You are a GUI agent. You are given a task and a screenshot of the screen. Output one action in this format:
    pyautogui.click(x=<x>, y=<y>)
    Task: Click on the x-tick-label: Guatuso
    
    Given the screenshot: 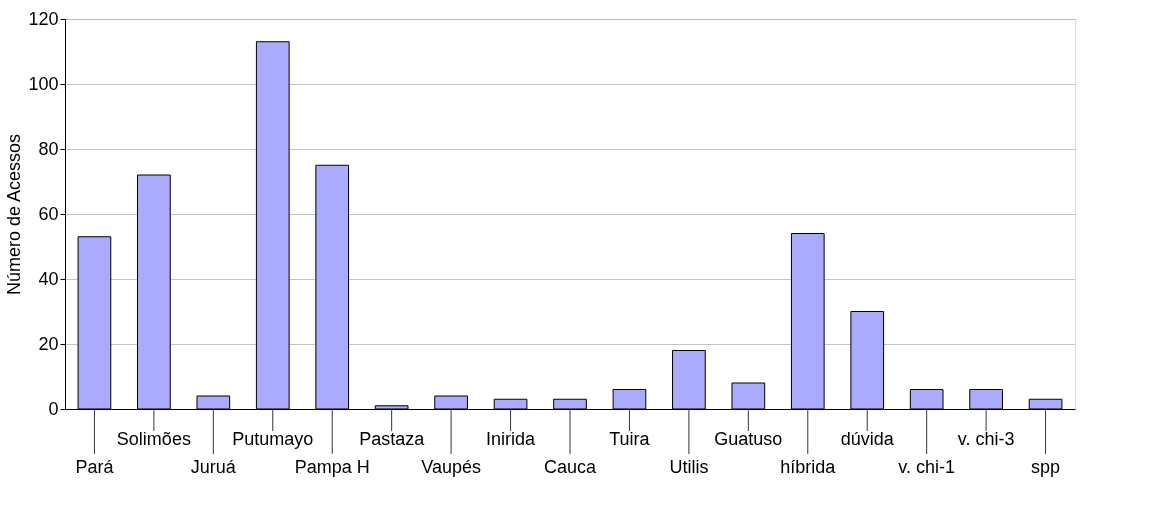 What is the action you would take?
    pyautogui.click(x=748, y=439)
    